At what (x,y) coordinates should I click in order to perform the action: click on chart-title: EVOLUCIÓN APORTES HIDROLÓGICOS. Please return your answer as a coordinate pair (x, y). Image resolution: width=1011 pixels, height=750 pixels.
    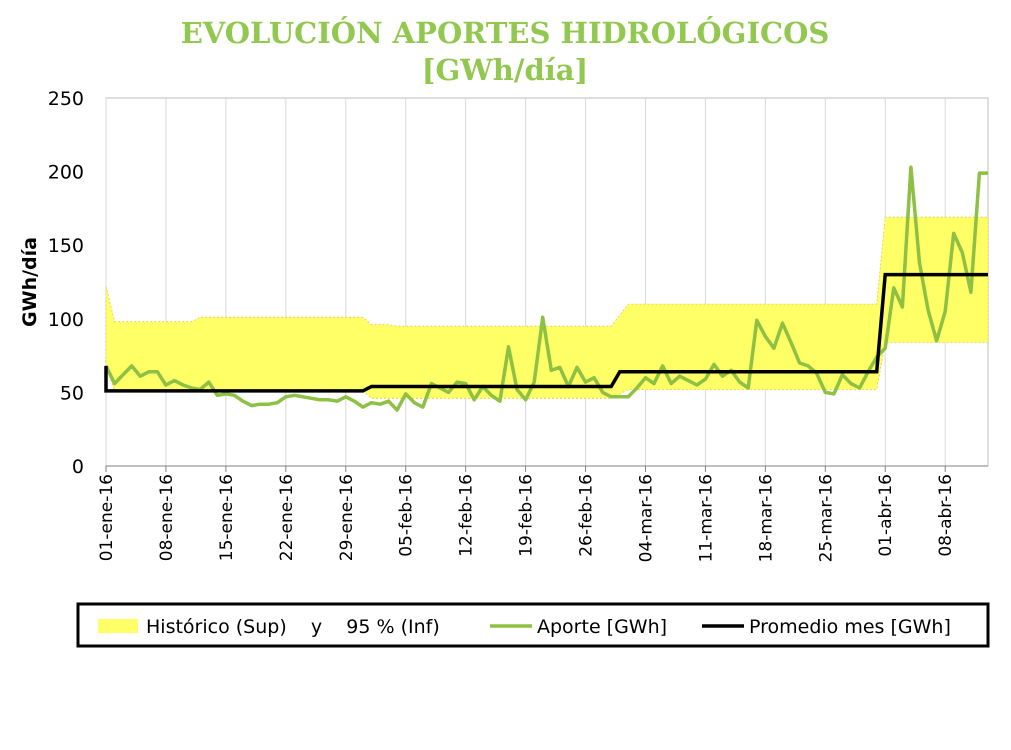
    Looking at the image, I should click on (505, 32).